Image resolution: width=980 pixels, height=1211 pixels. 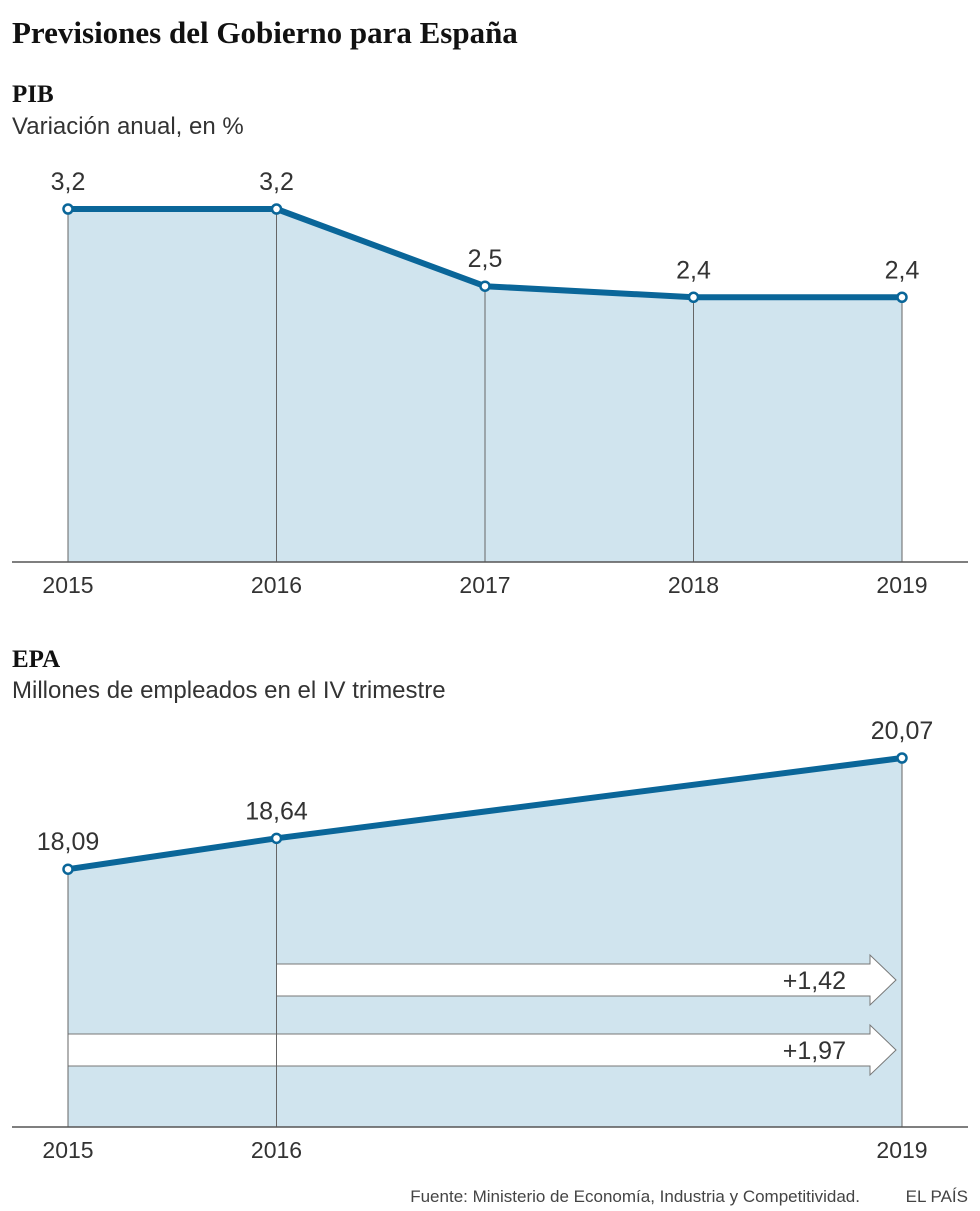 I want to click on pib-x-tick: 2015, so click(x=67, y=585).